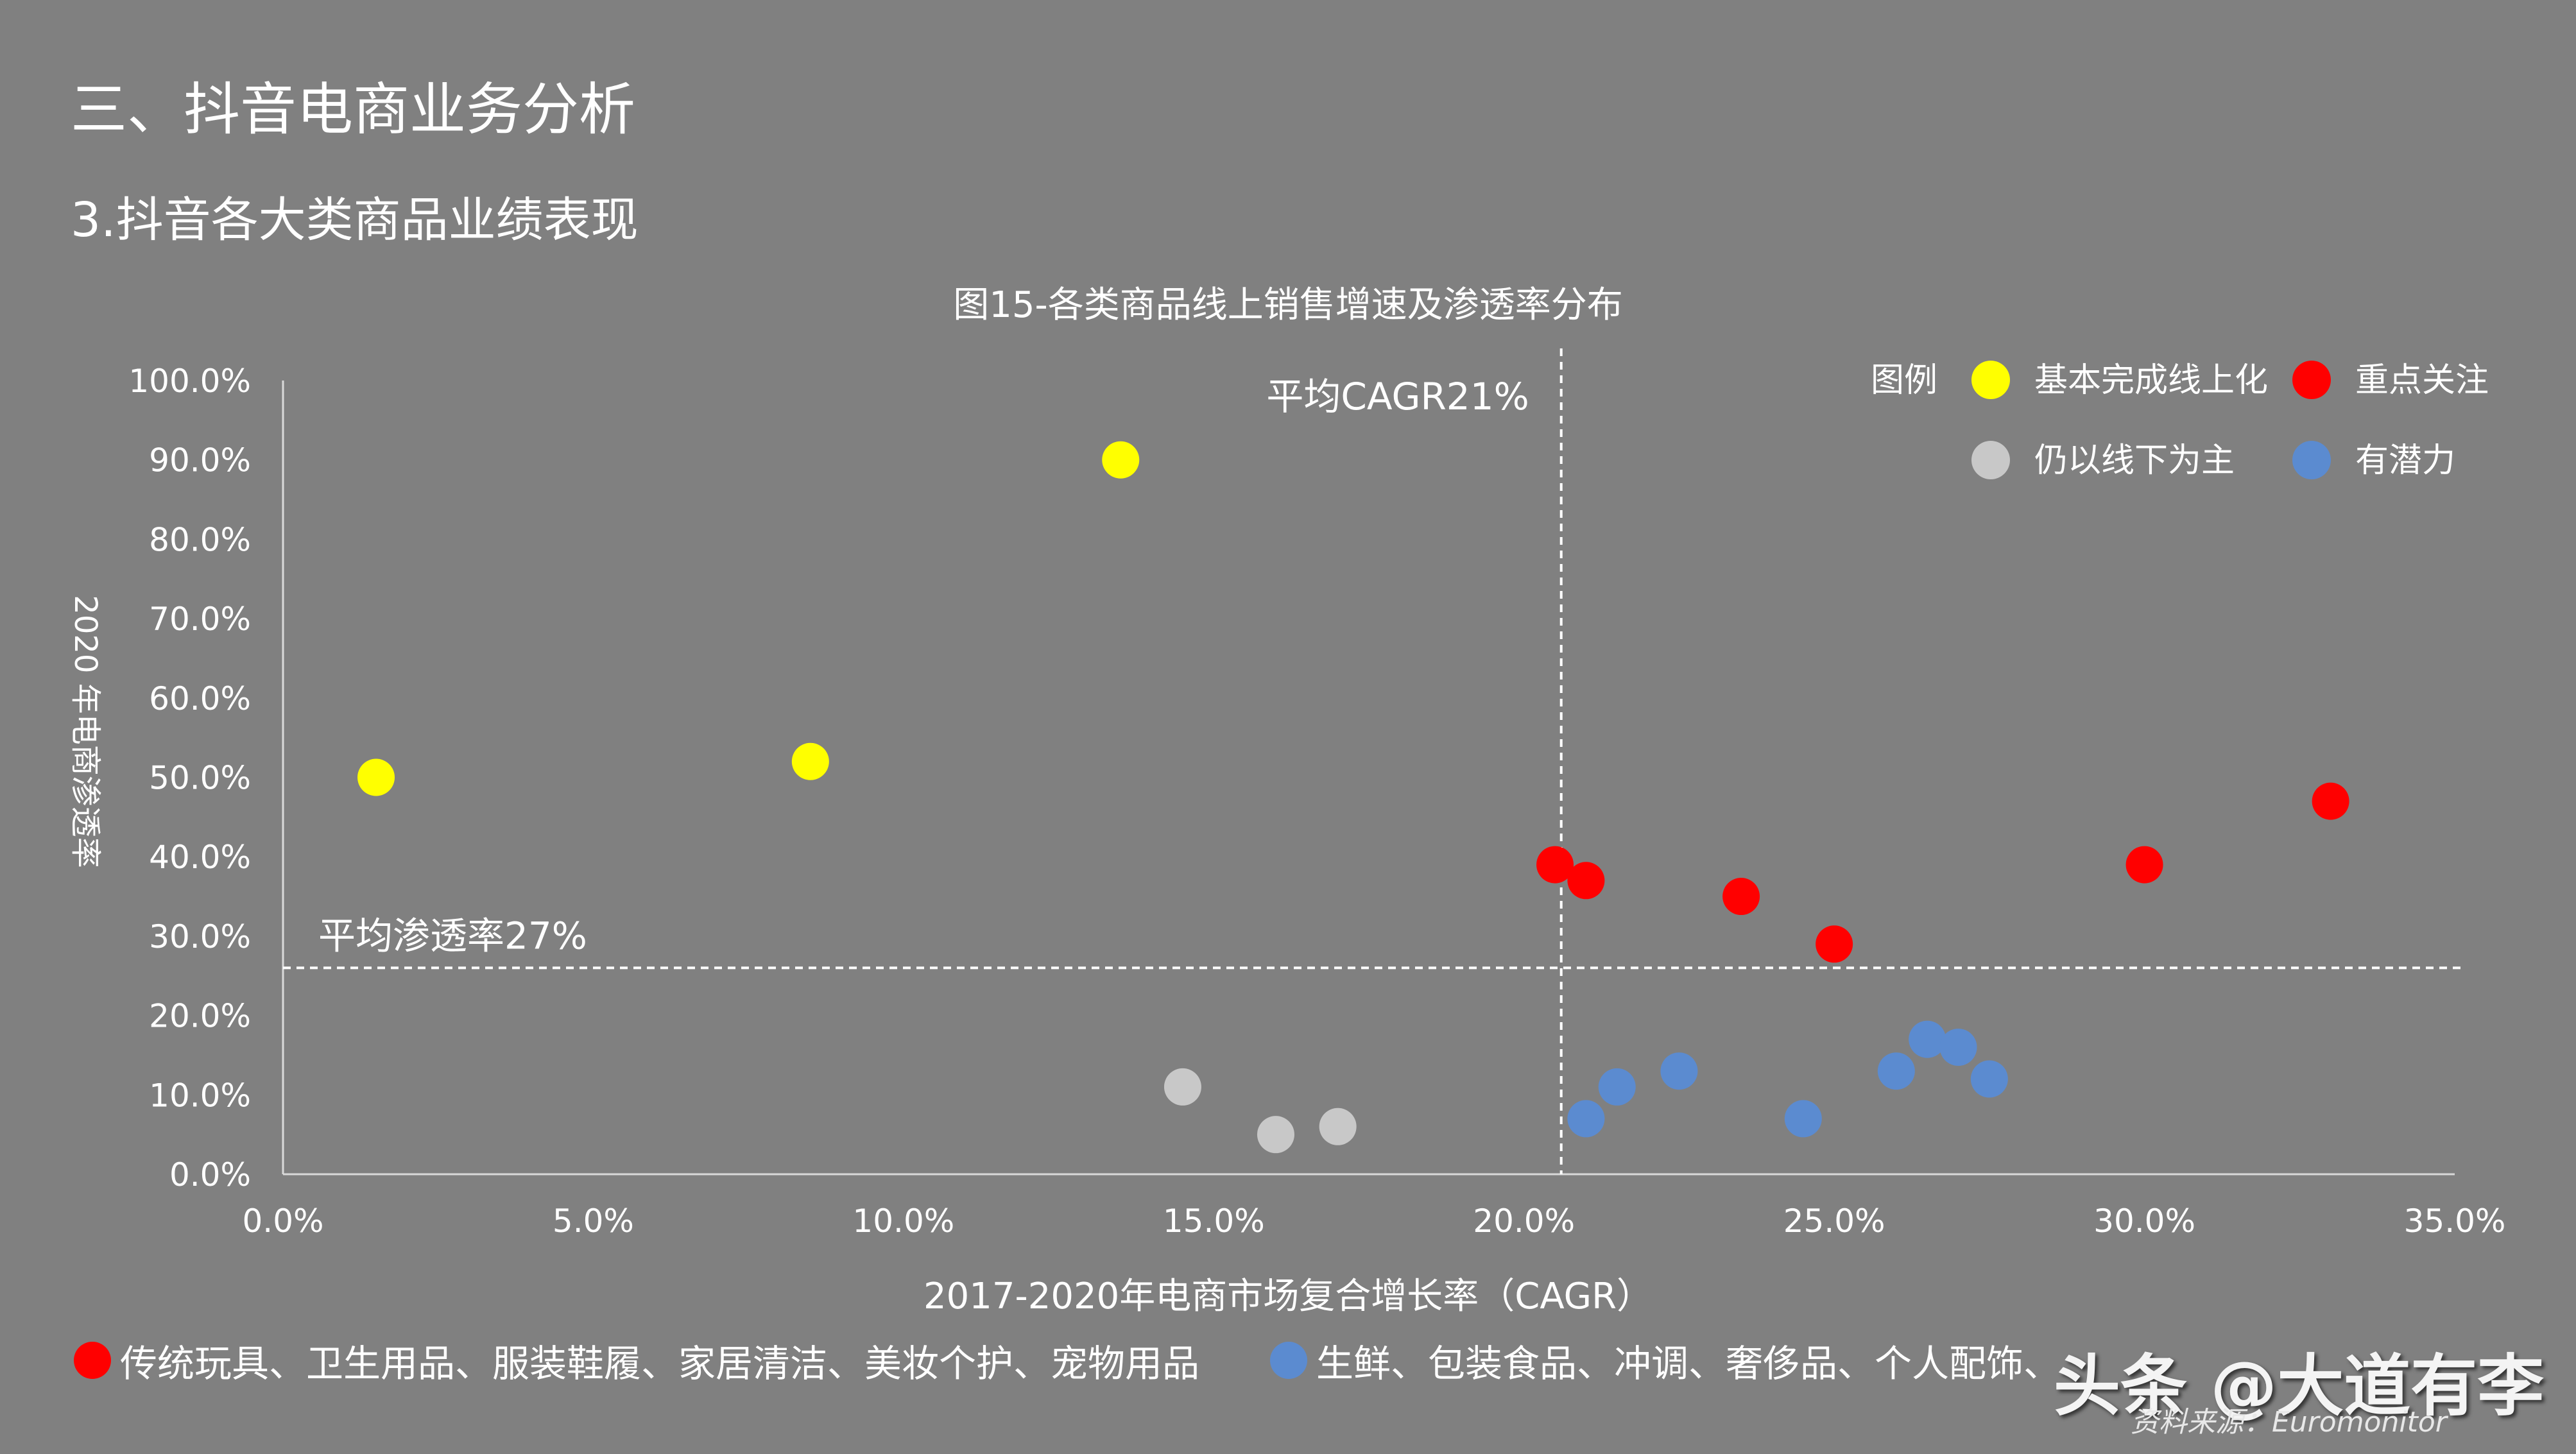 The width and height of the screenshot is (2576, 1454). What do you see at coordinates (355, 220) in the screenshot?
I see `section-title: 3.抖音各大类商品业绩表现` at bounding box center [355, 220].